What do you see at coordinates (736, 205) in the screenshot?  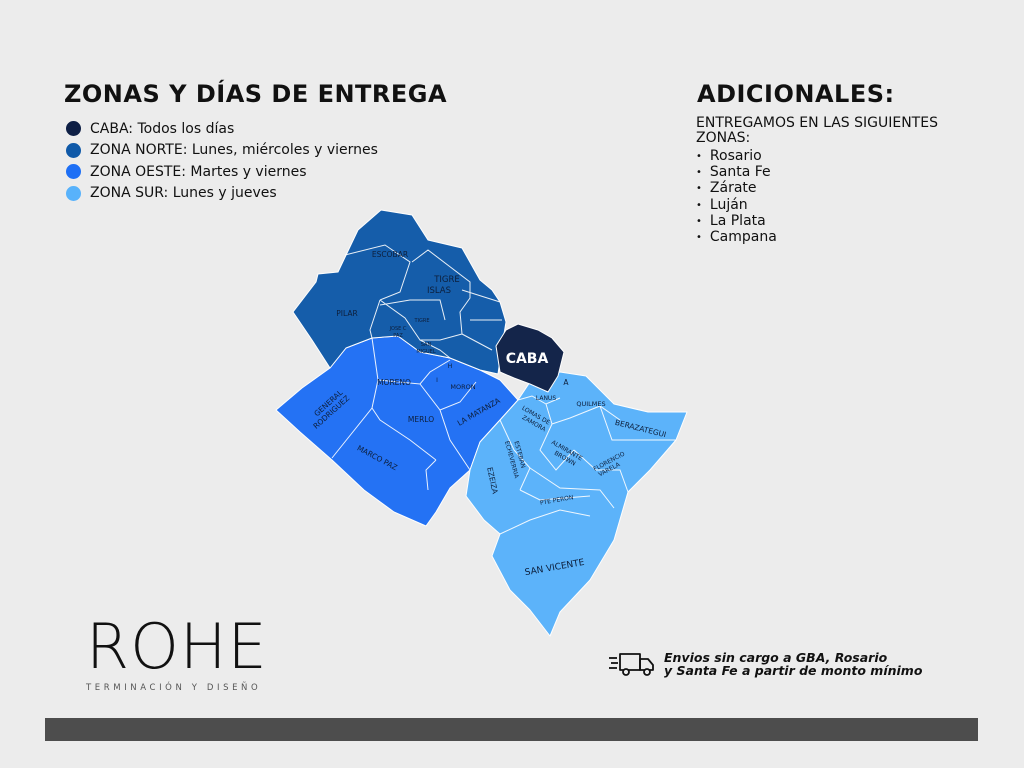 I see `additional-zone-item: Luján` at bounding box center [736, 205].